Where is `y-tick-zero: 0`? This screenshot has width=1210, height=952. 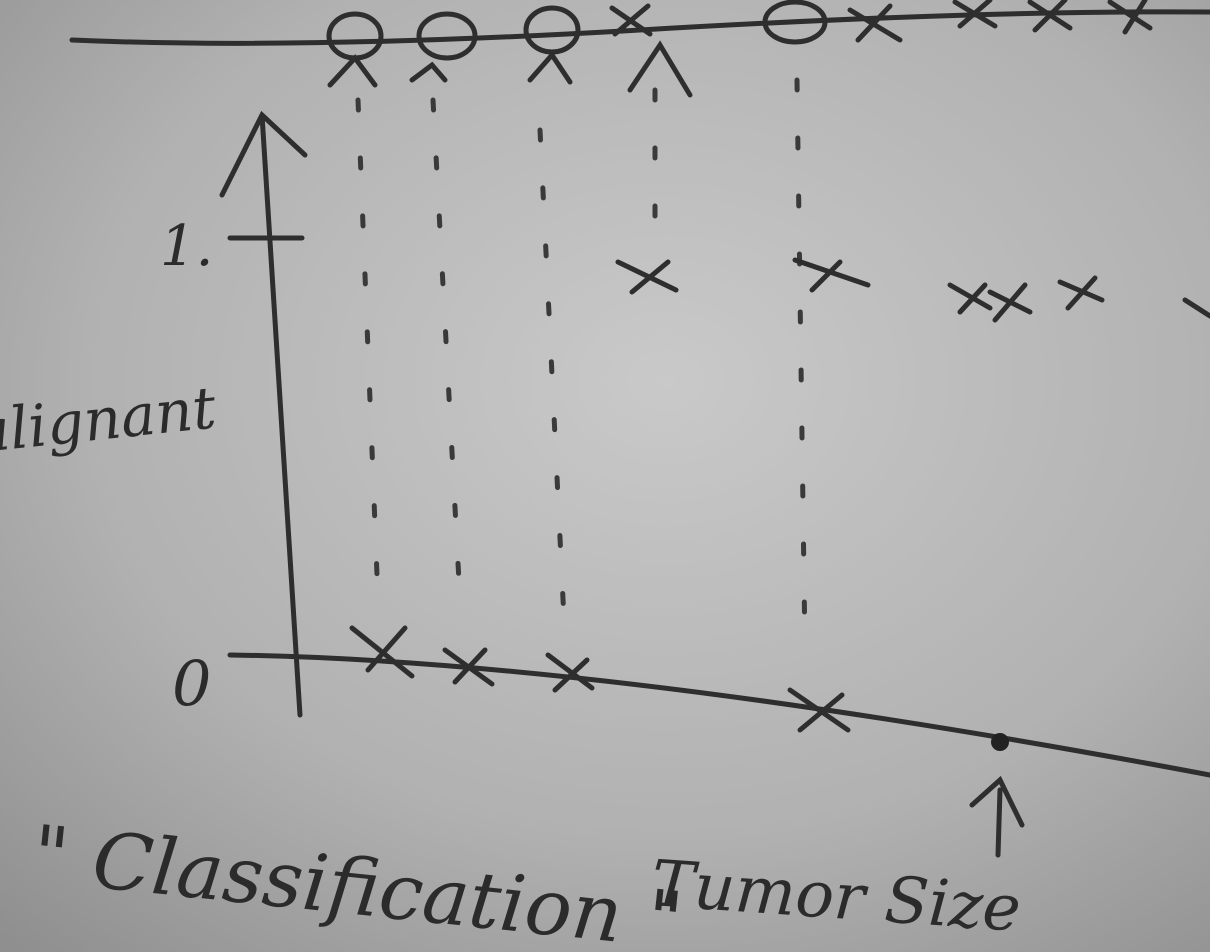 y-tick-zero: 0 is located at coordinates (191, 683).